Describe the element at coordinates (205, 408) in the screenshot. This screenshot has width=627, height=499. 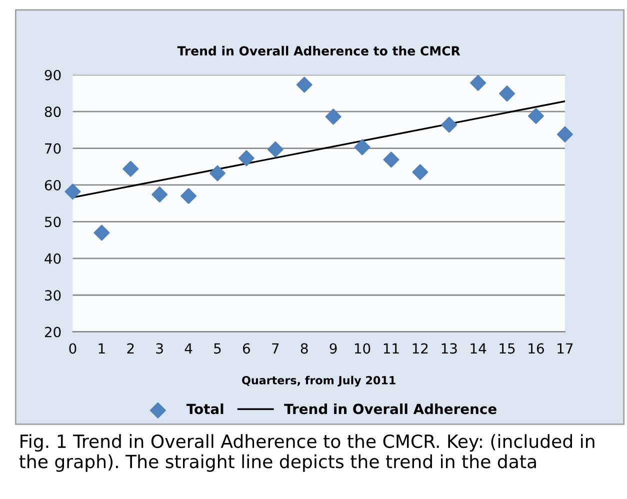
I see `legend-label: Total` at that location.